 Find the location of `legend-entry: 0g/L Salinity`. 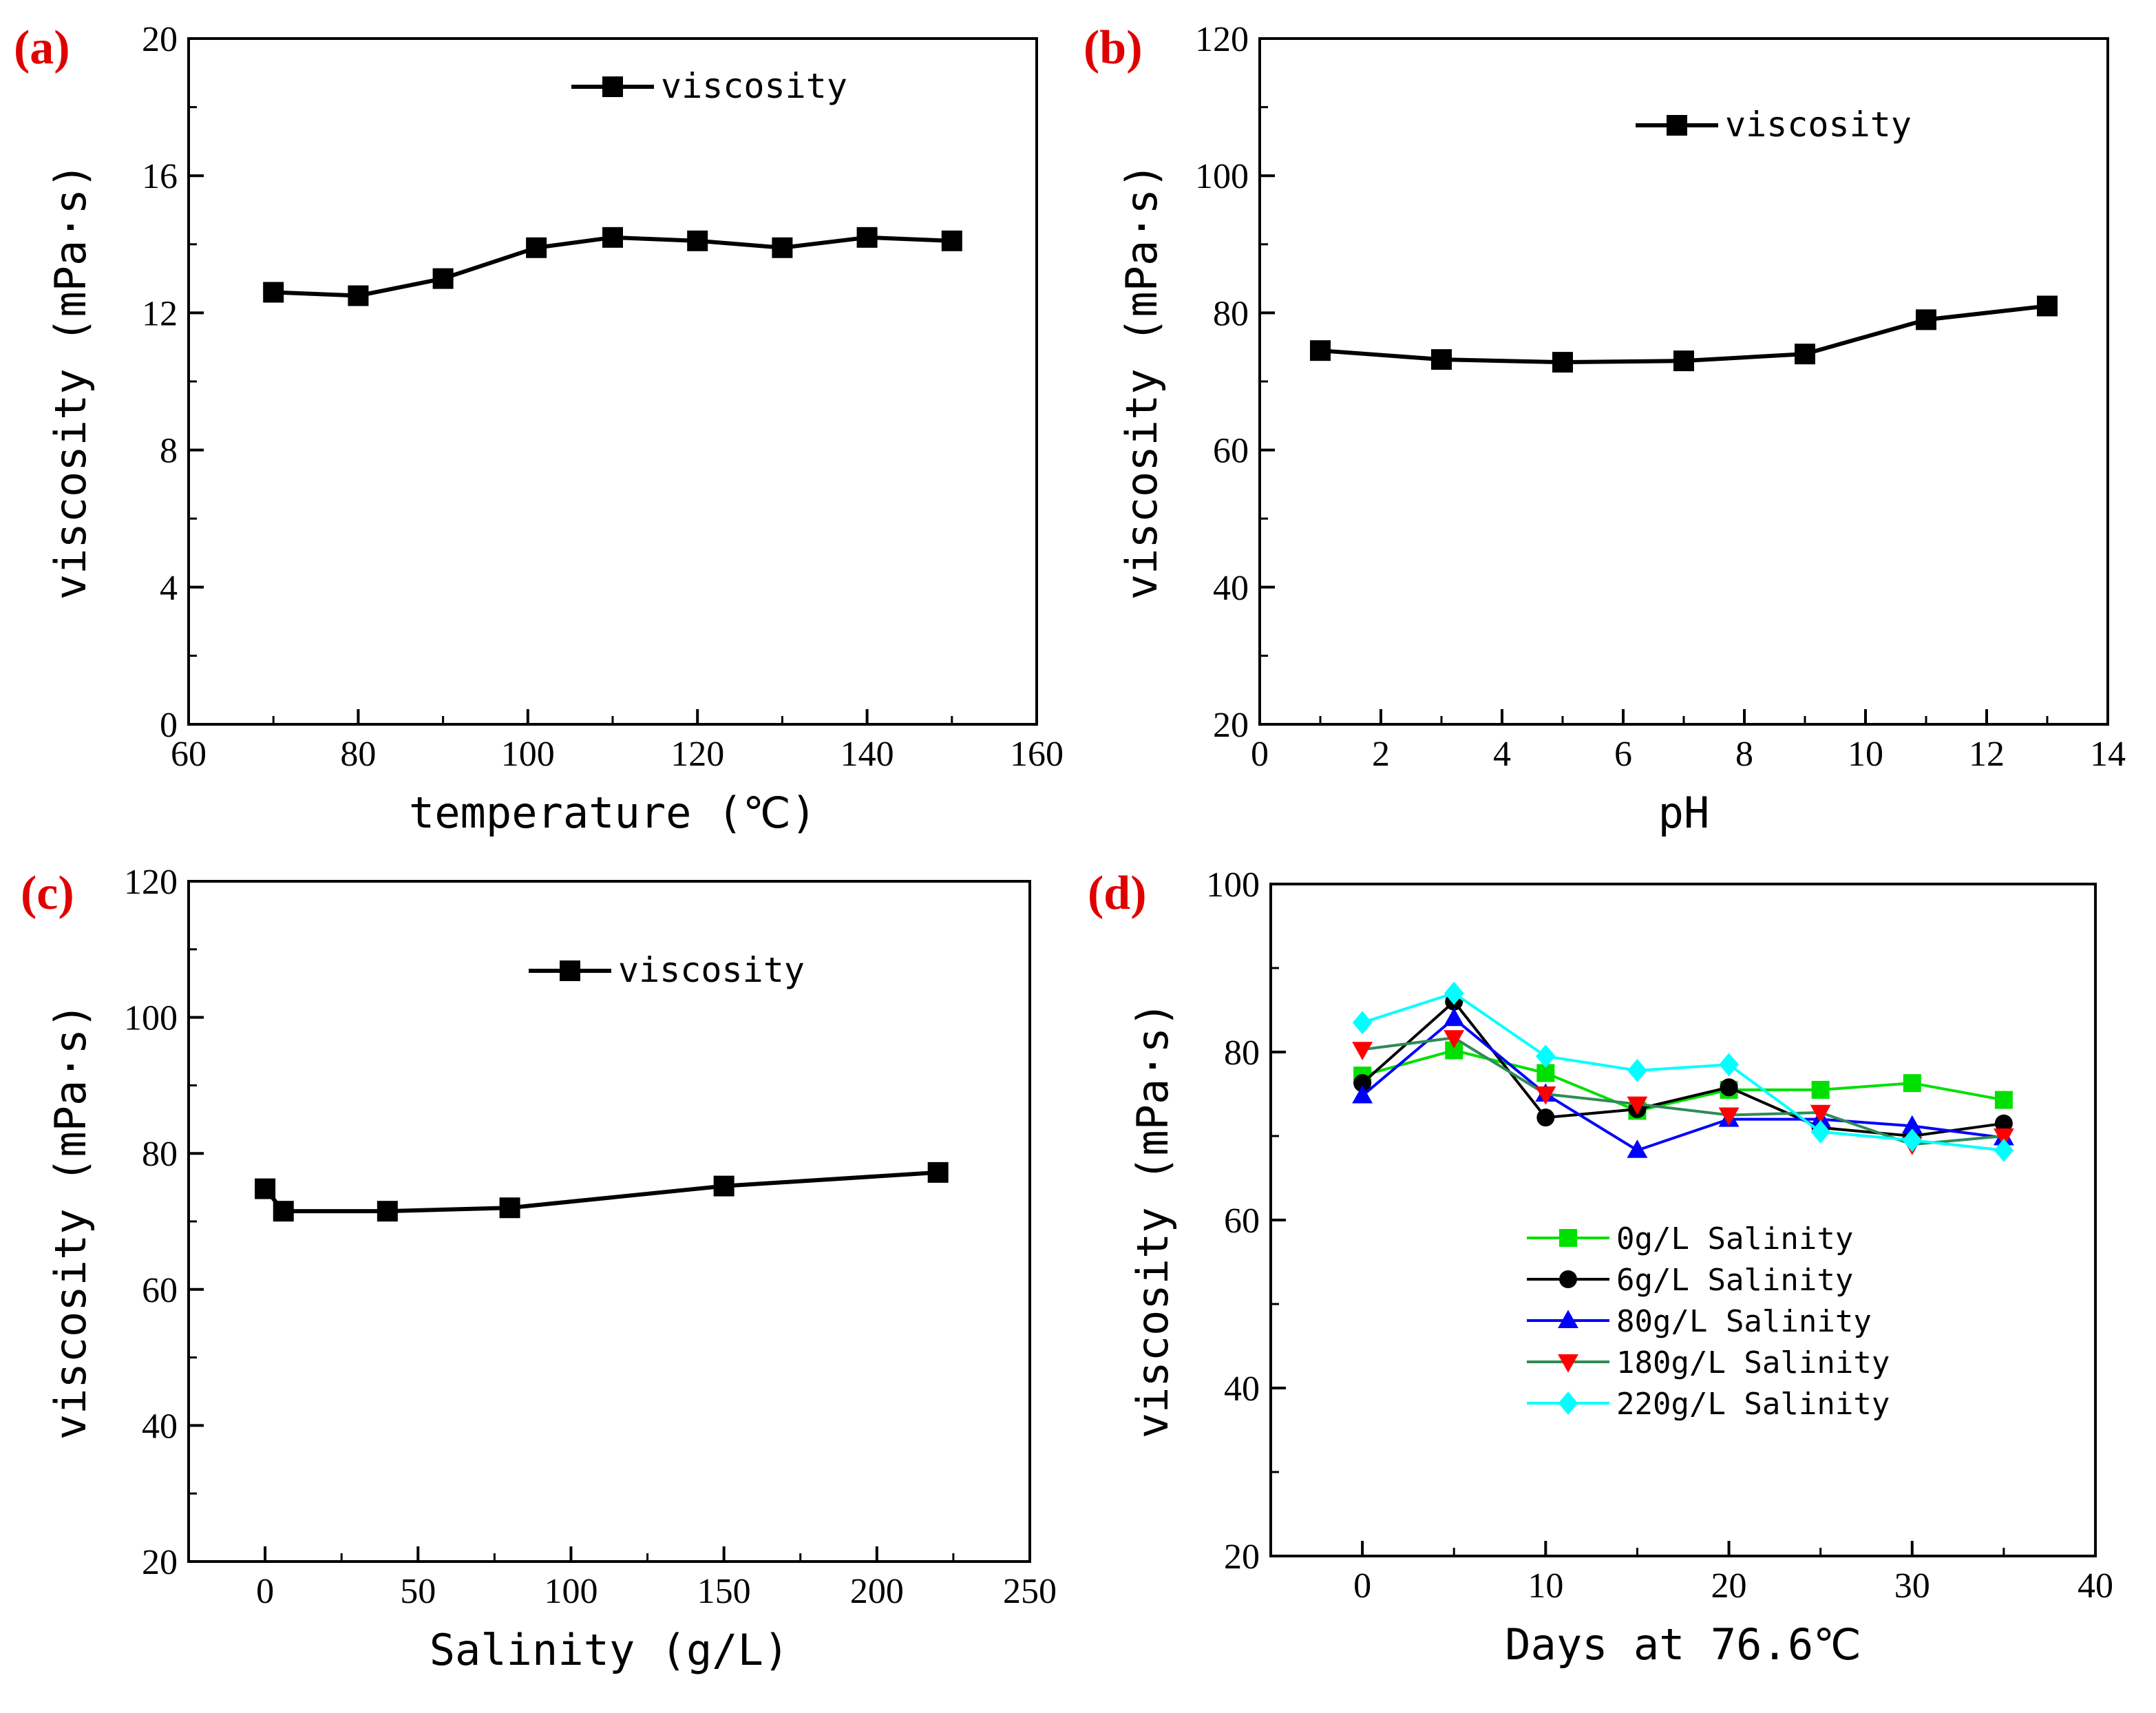

legend-entry: 0g/L Salinity is located at coordinates (1690, 1239).